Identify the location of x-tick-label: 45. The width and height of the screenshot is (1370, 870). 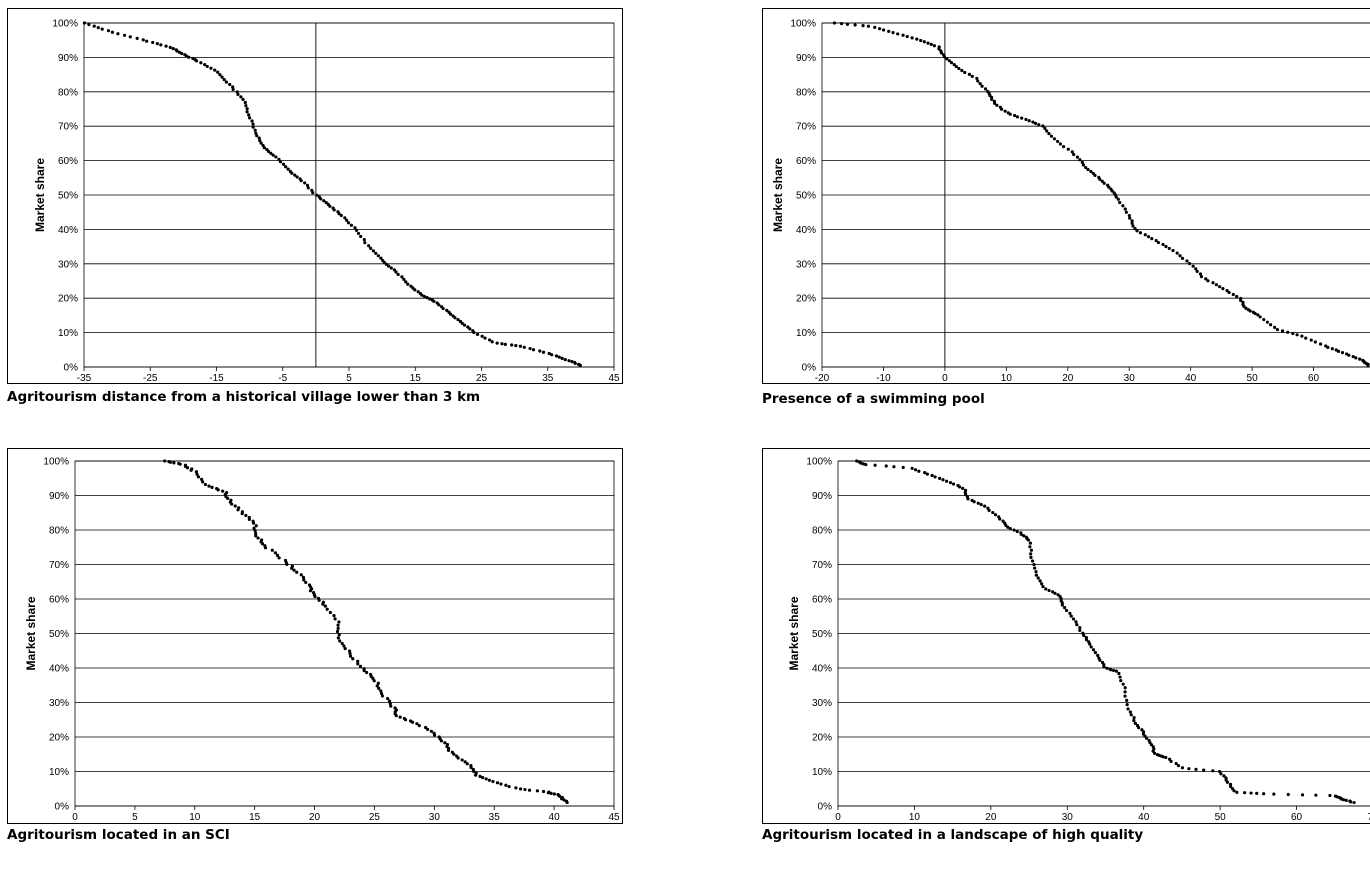
(614, 817).